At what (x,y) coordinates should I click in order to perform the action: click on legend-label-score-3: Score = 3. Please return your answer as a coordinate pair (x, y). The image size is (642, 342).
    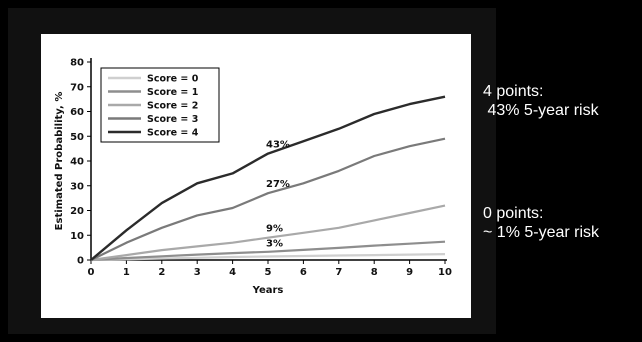
    Looking at the image, I should click on (172, 119).